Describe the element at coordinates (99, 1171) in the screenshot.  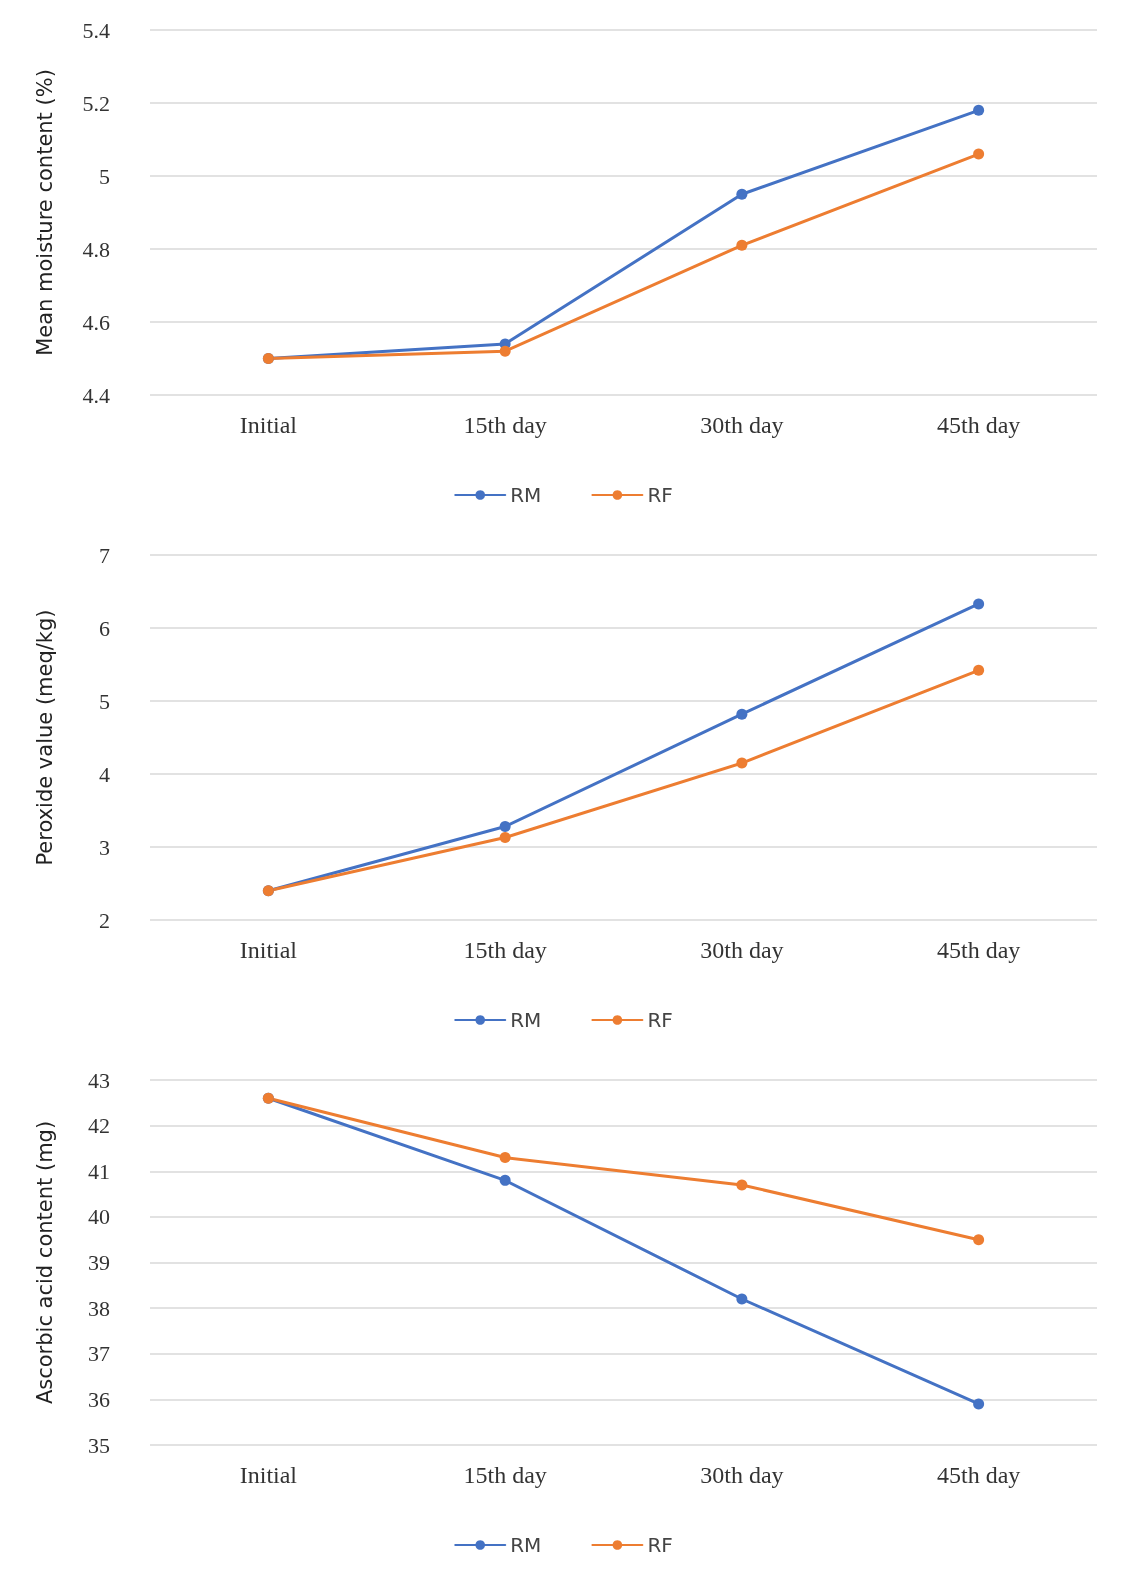
I see `y-tick-label: 41` at that location.